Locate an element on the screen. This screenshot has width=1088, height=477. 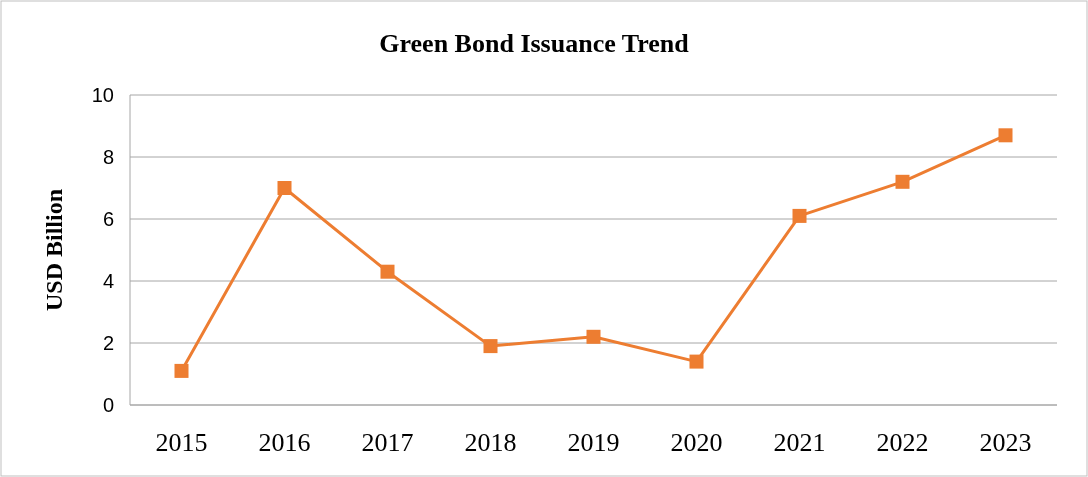
x-tick-label: 2022 is located at coordinates (902, 442).